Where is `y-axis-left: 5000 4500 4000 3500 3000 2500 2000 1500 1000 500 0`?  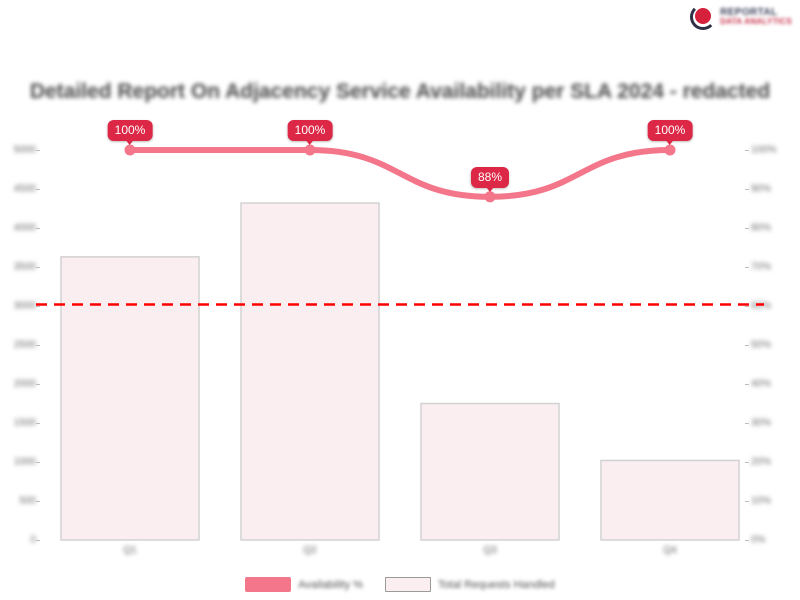
y-axis-left: 5000 4500 4000 3500 3000 2500 2000 1500 1000 500 0 is located at coordinates (20, 347).